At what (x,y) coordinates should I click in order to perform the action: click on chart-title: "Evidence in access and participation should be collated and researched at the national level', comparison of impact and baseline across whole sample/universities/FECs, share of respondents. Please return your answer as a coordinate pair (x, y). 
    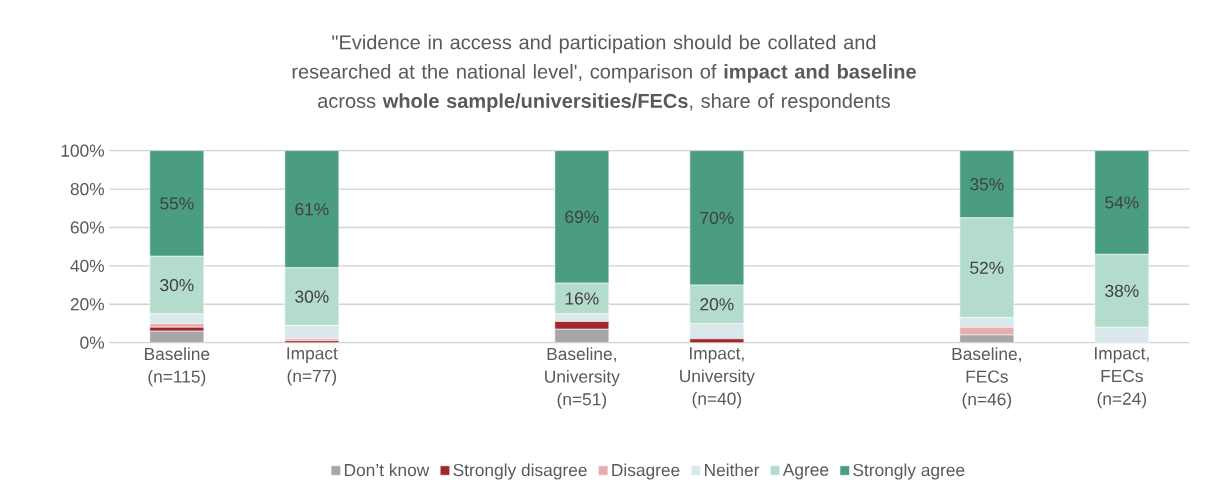
    Looking at the image, I should click on (604, 73).